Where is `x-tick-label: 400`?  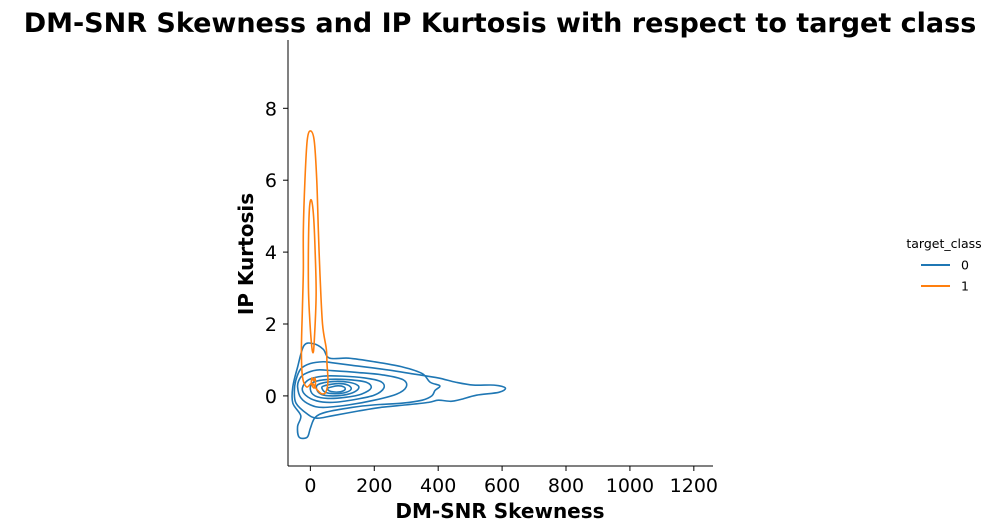 x-tick-label: 400 is located at coordinates (438, 486).